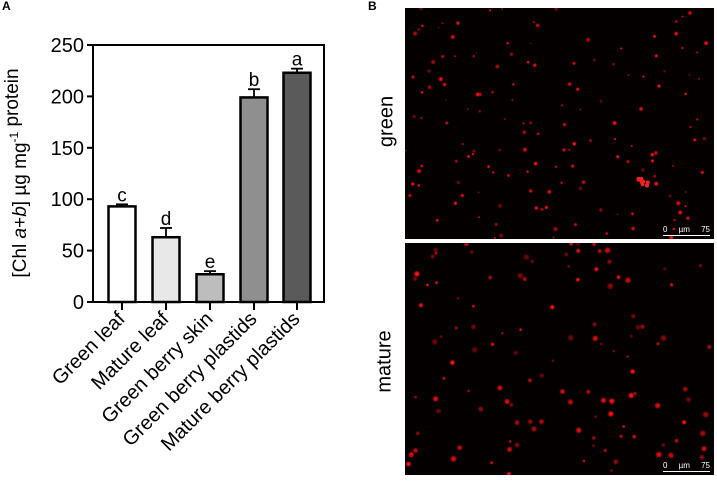  What do you see at coordinates (210, 262) in the screenshot?
I see `significance-letter: e` at bounding box center [210, 262].